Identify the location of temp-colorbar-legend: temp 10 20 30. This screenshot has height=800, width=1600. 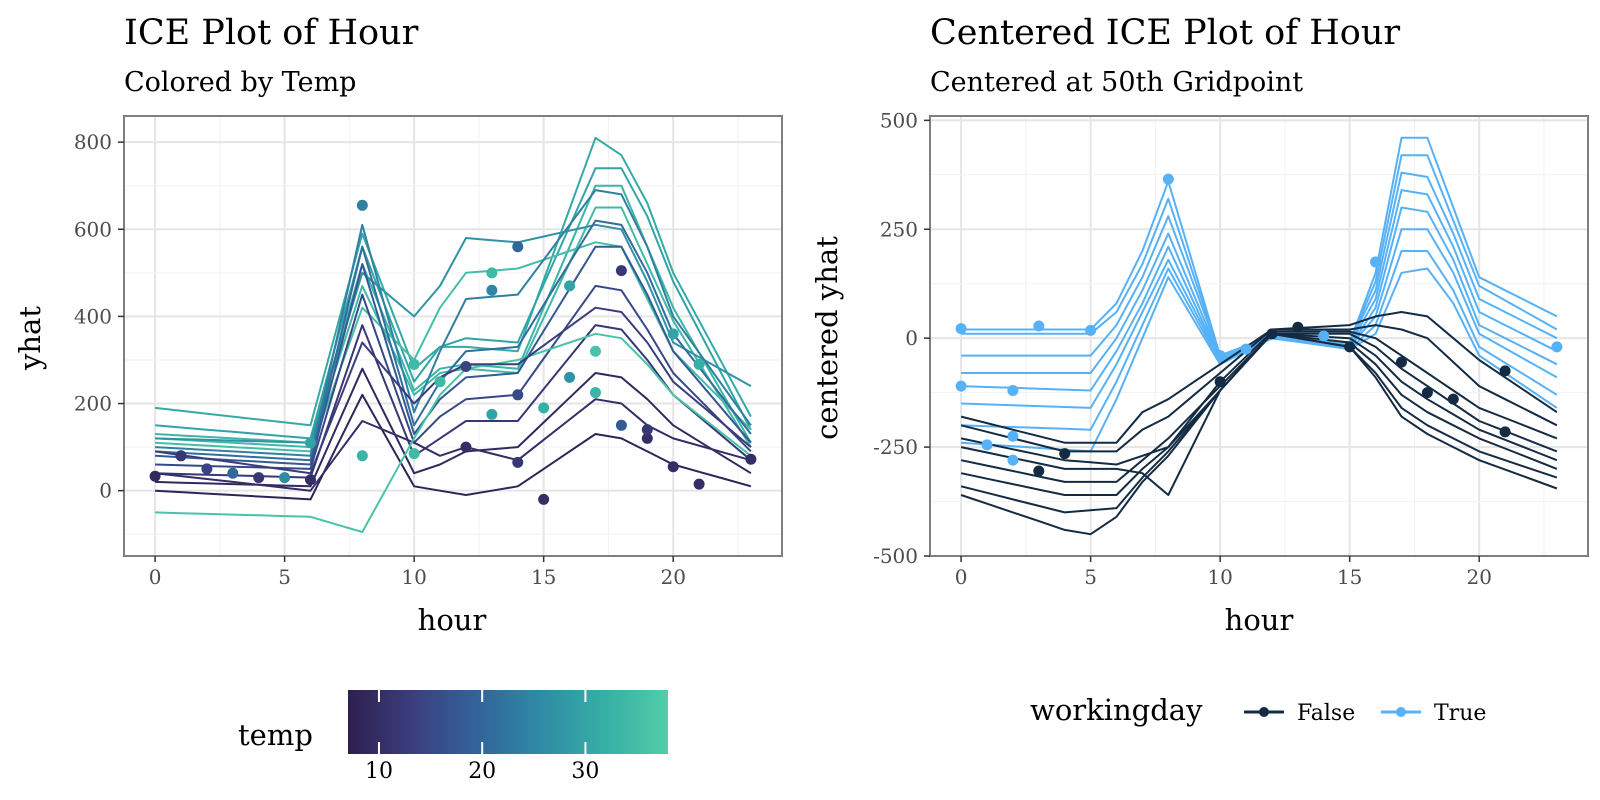
(453, 737).